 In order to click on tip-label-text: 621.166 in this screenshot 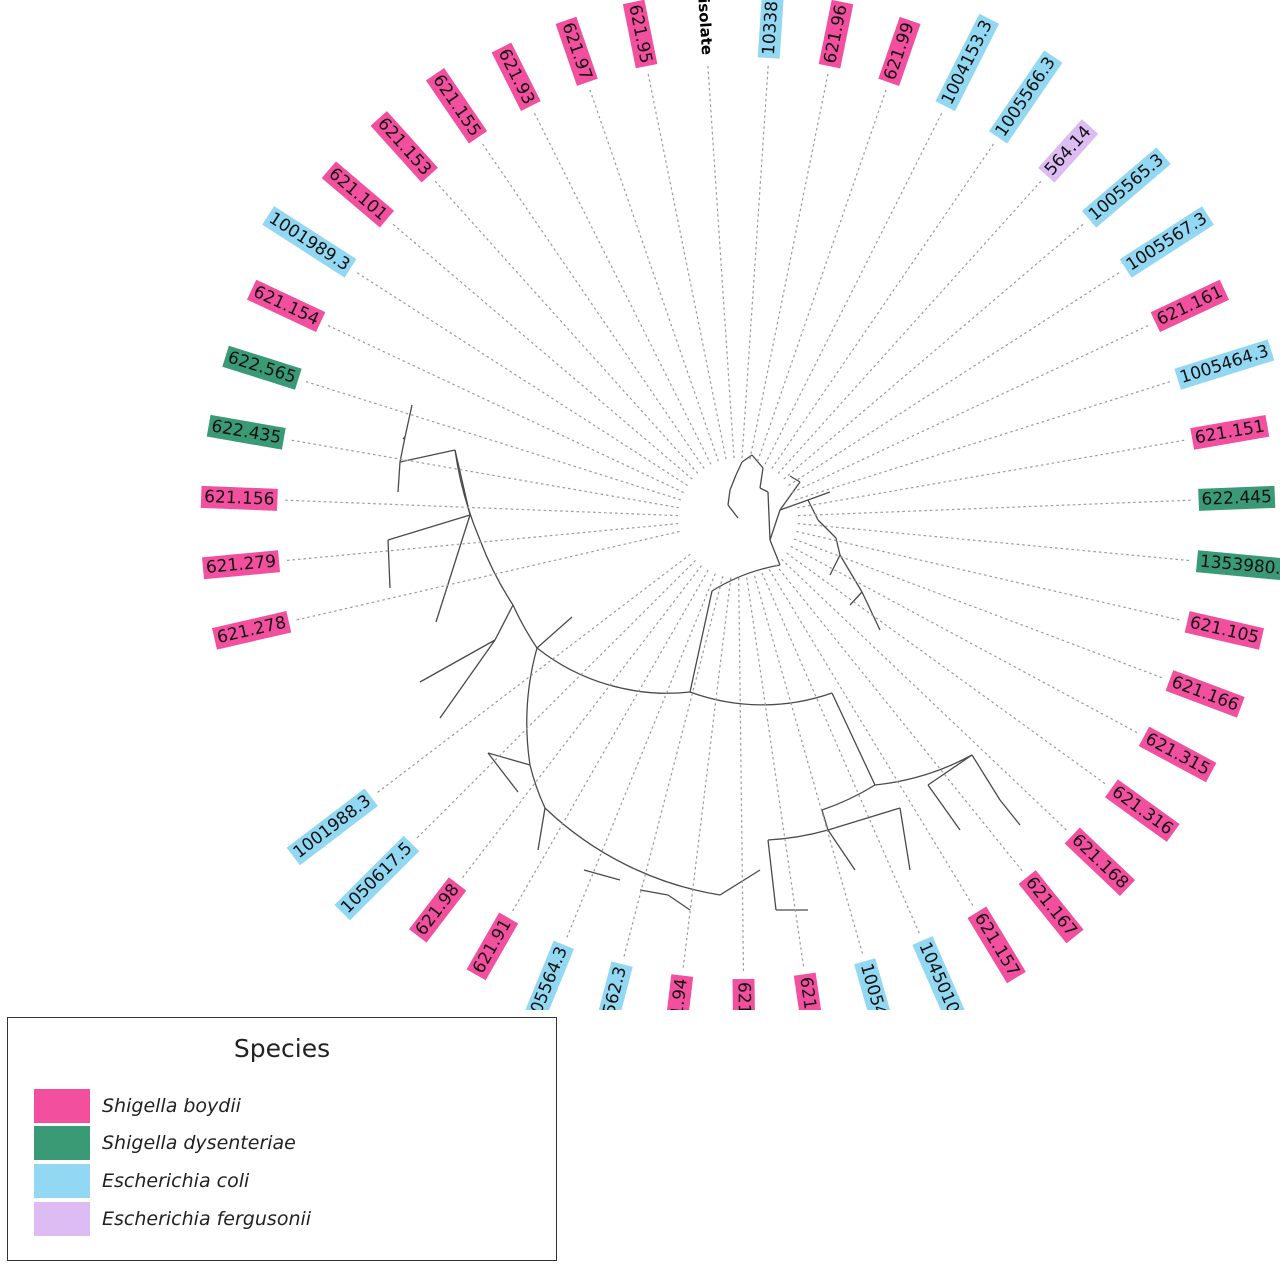, I will do `click(1205, 694)`.